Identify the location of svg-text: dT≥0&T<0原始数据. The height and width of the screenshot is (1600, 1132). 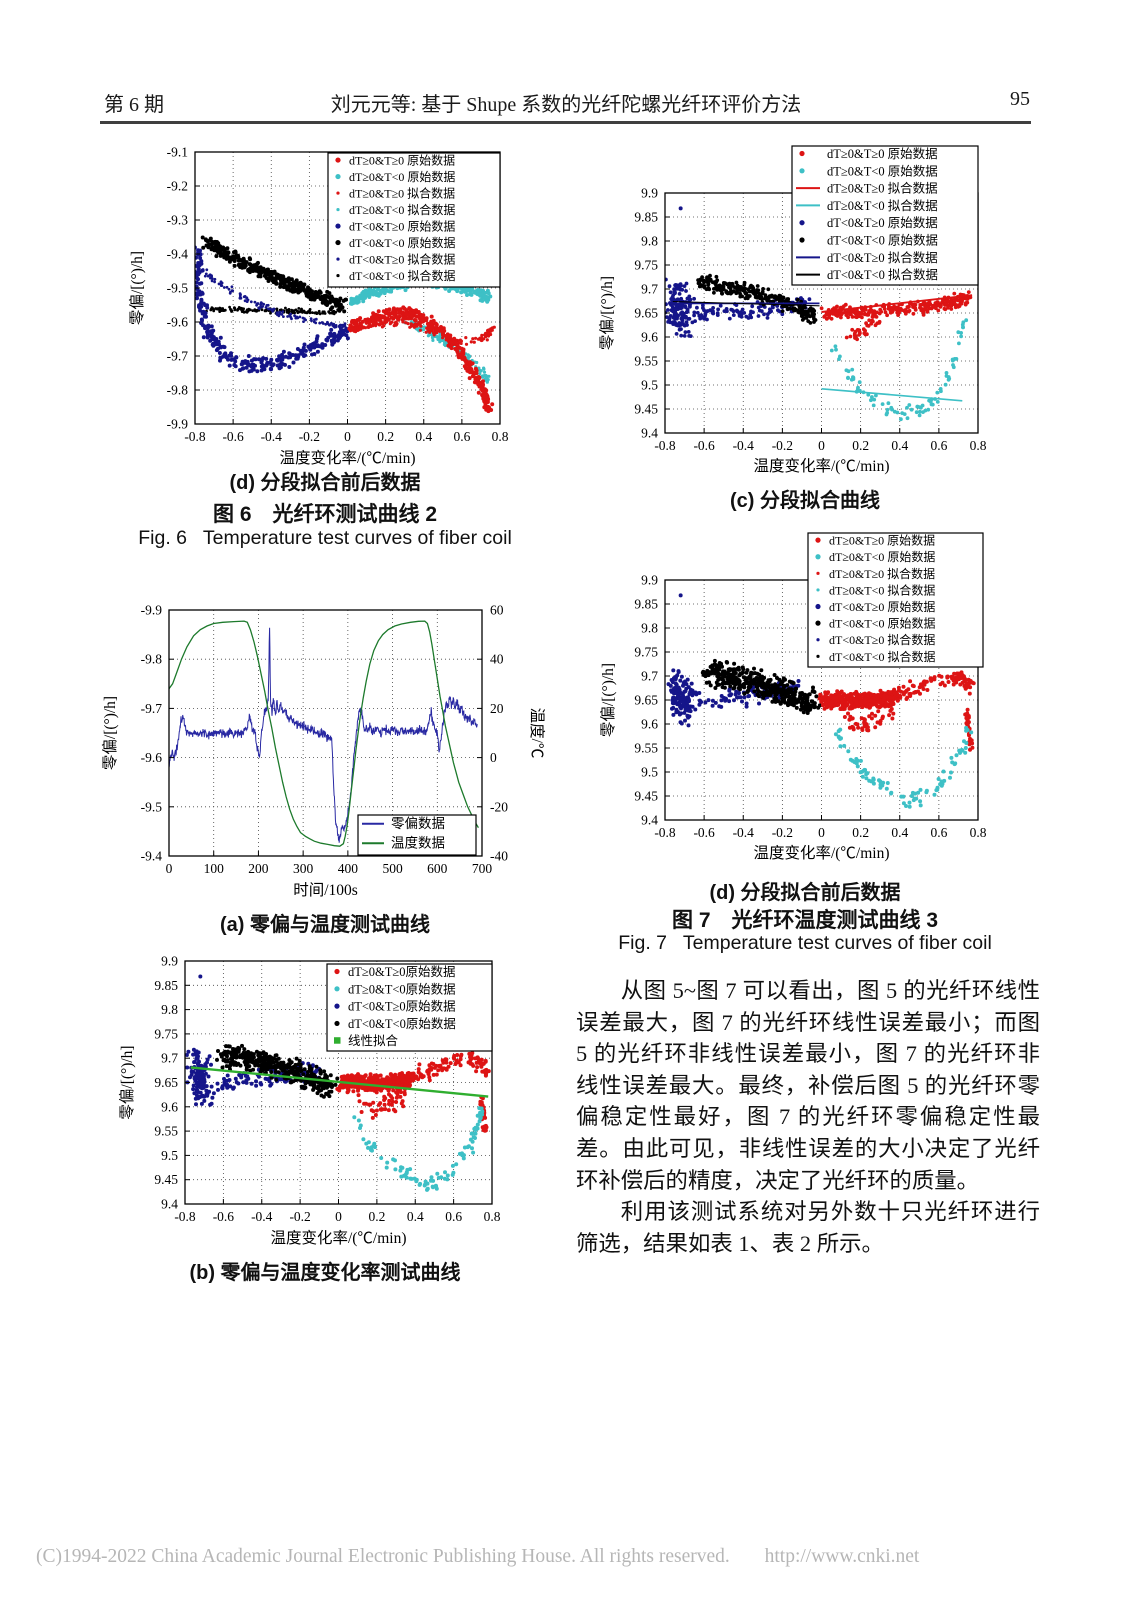
(402, 988).